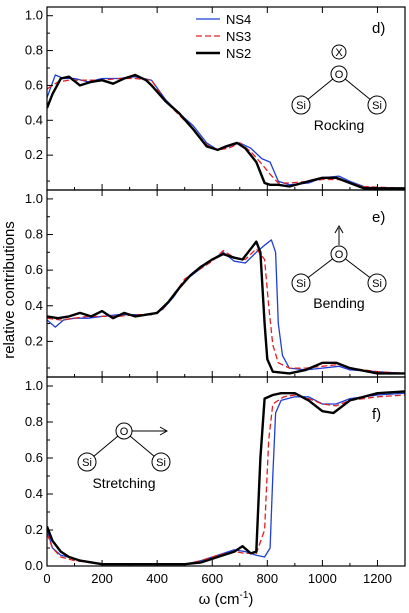  Describe the element at coordinates (212, 578) in the screenshot. I see `x-tick-label: 600` at that location.